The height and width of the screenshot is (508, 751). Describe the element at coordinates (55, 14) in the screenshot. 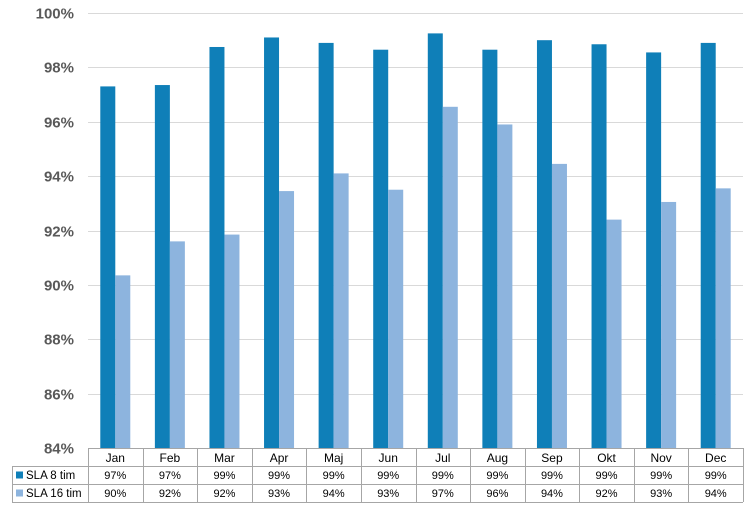

I see `y-tick-label: 100%` at that location.